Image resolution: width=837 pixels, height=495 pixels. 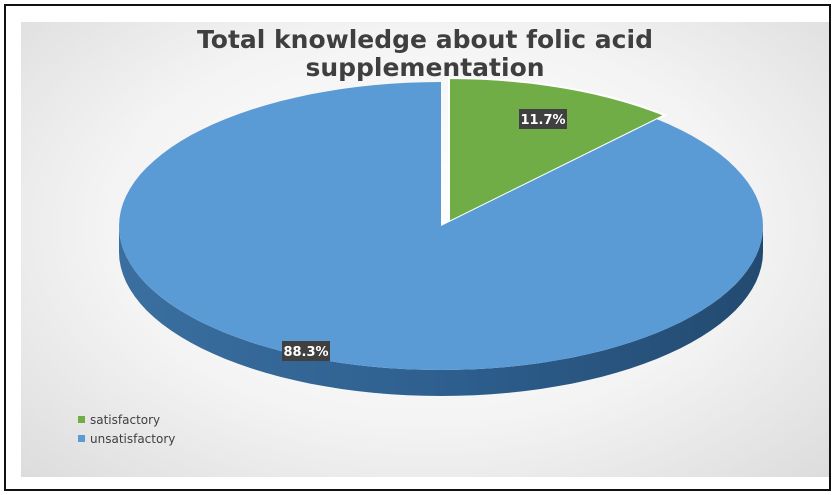 I want to click on legend: satisfactory unsatisfactory, so click(x=126, y=429).